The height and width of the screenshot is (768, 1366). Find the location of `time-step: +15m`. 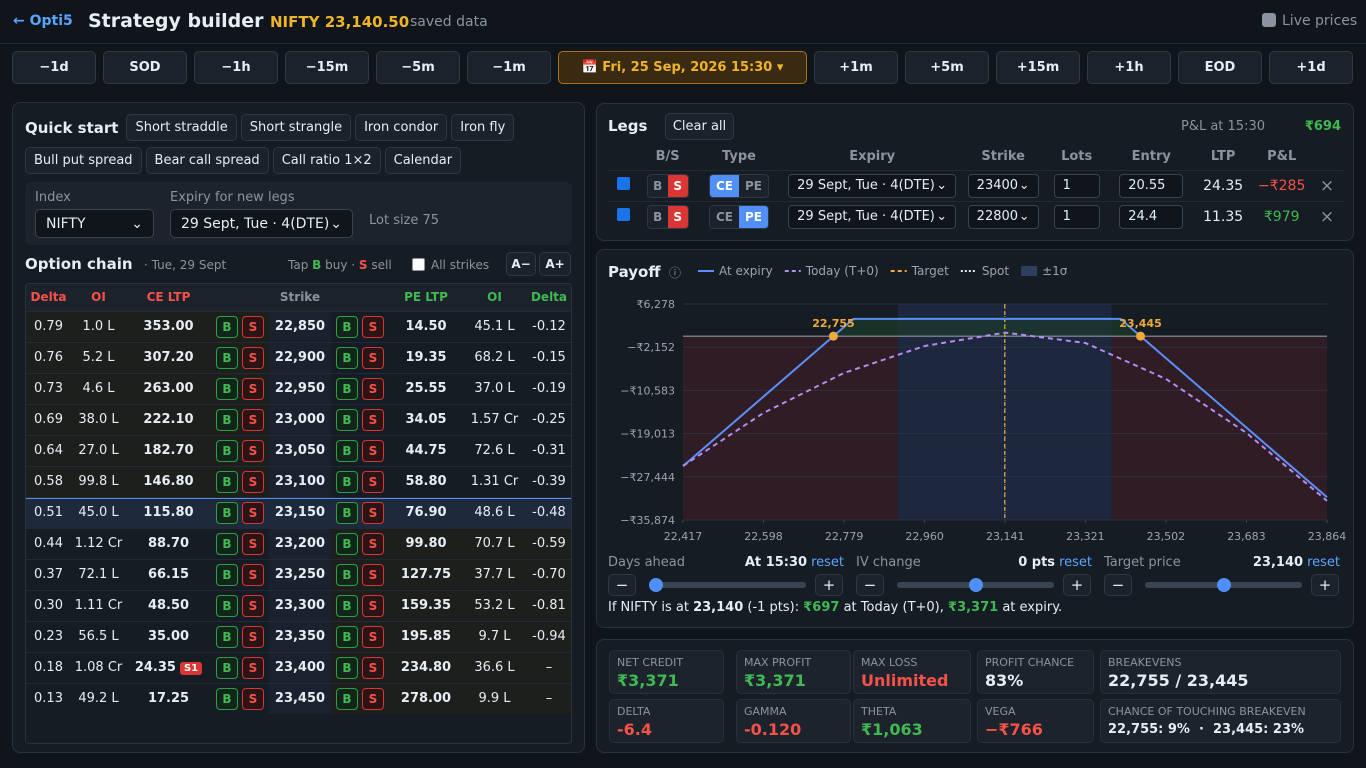

time-step: +15m is located at coordinates (1038, 67).